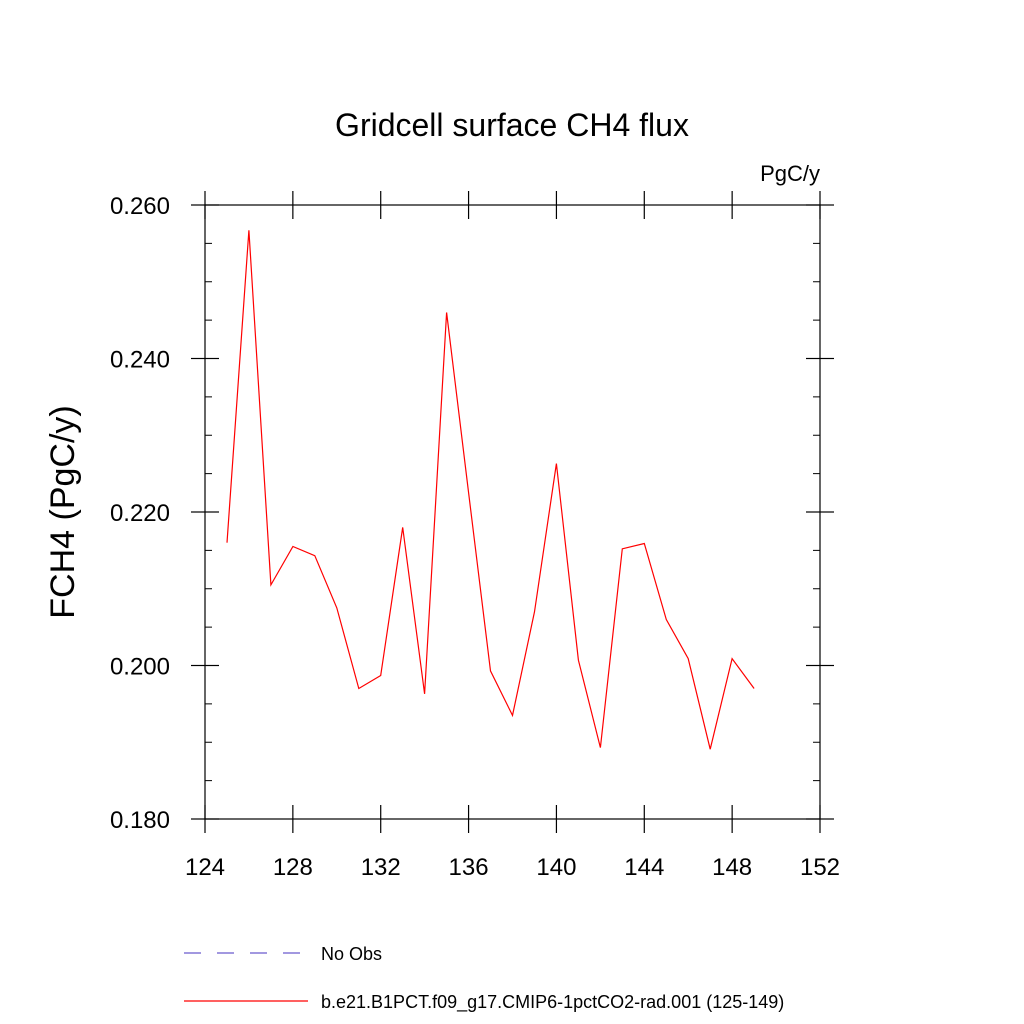 The height and width of the screenshot is (1024, 1024). I want to click on y-tick-label: 0.240, so click(140, 360).